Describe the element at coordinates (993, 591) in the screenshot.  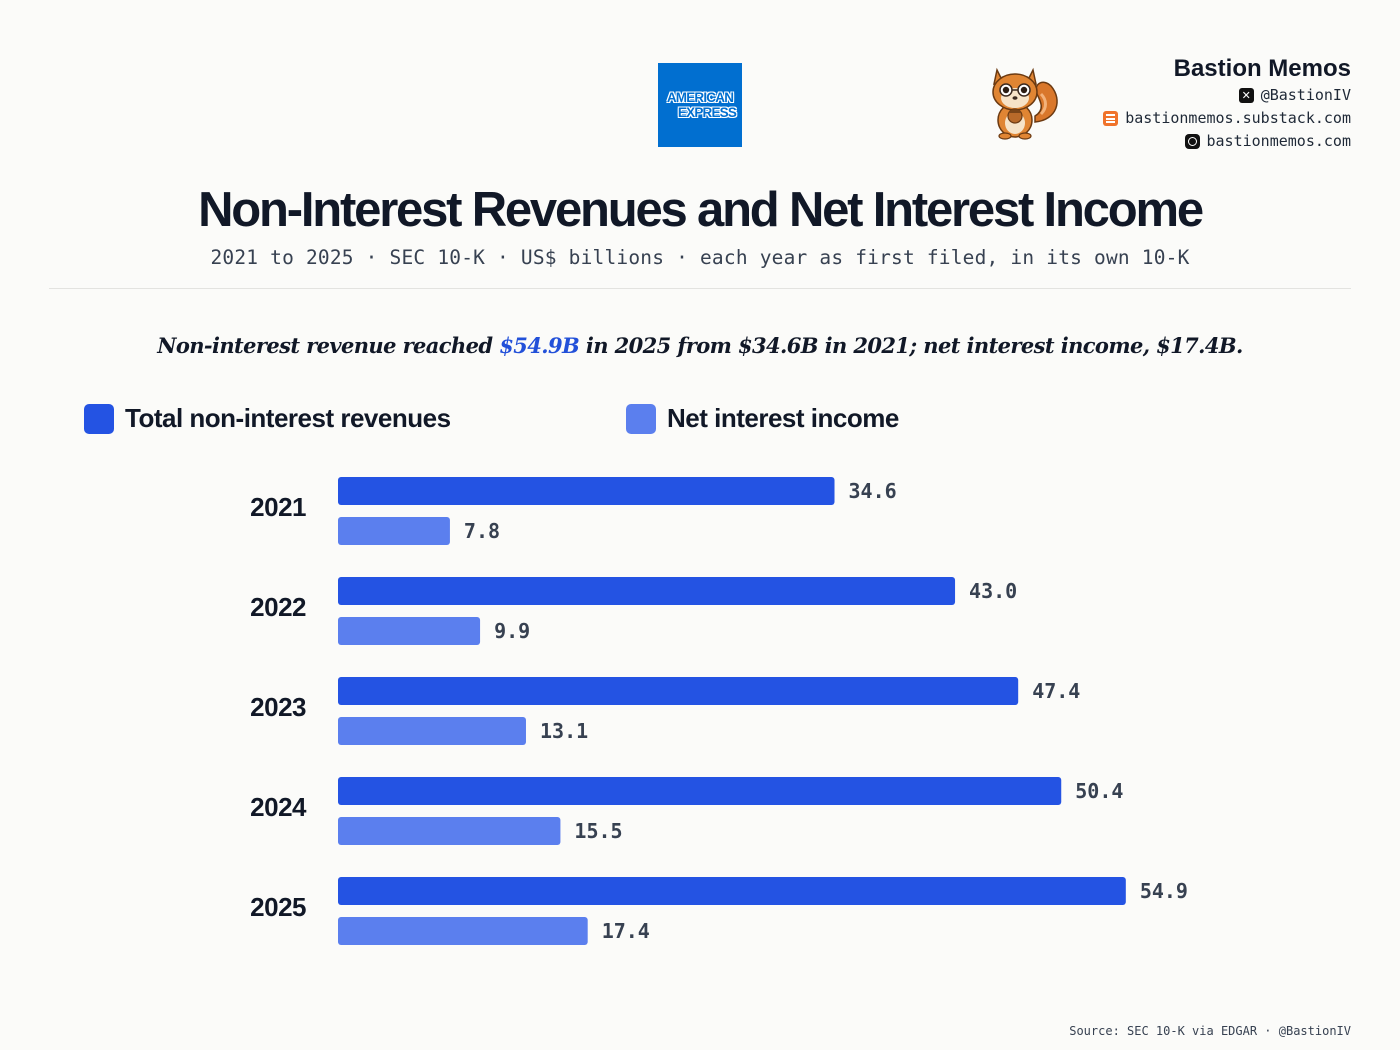
I see `value-label-non-interest-2022: 43.0` at that location.